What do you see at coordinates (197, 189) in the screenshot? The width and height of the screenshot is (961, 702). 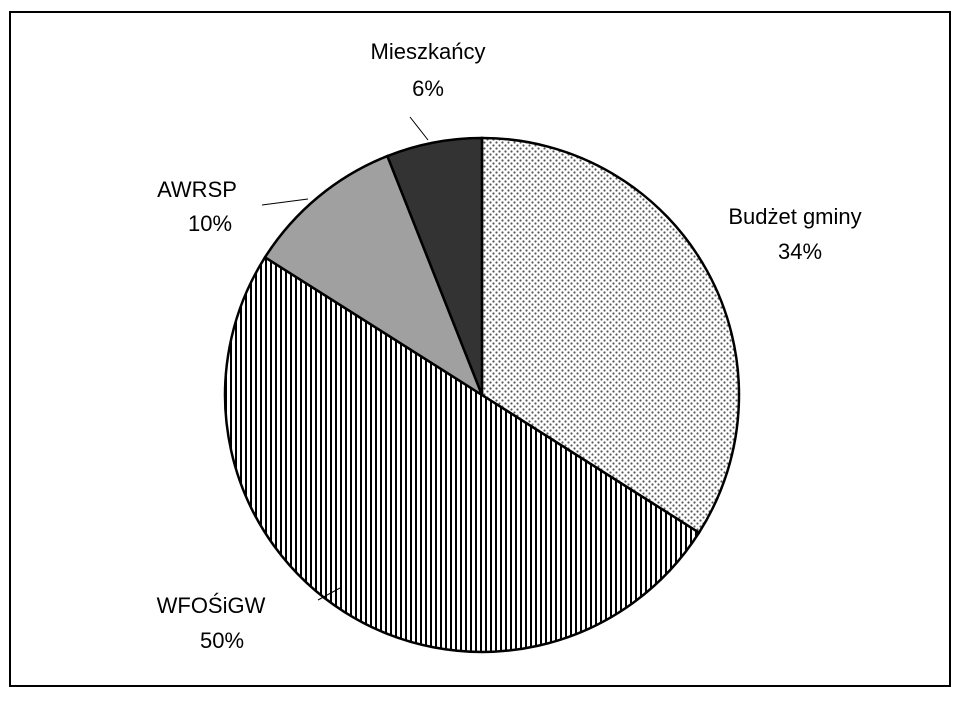 I see `slice-label: AWRSP` at bounding box center [197, 189].